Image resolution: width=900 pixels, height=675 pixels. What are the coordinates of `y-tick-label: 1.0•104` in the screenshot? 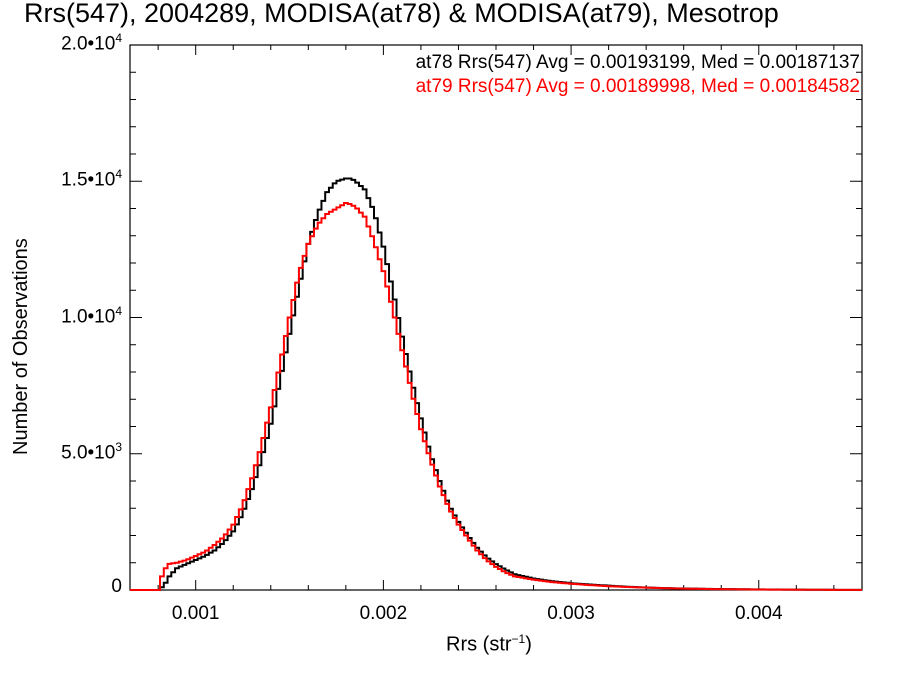 It's located at (72, 316).